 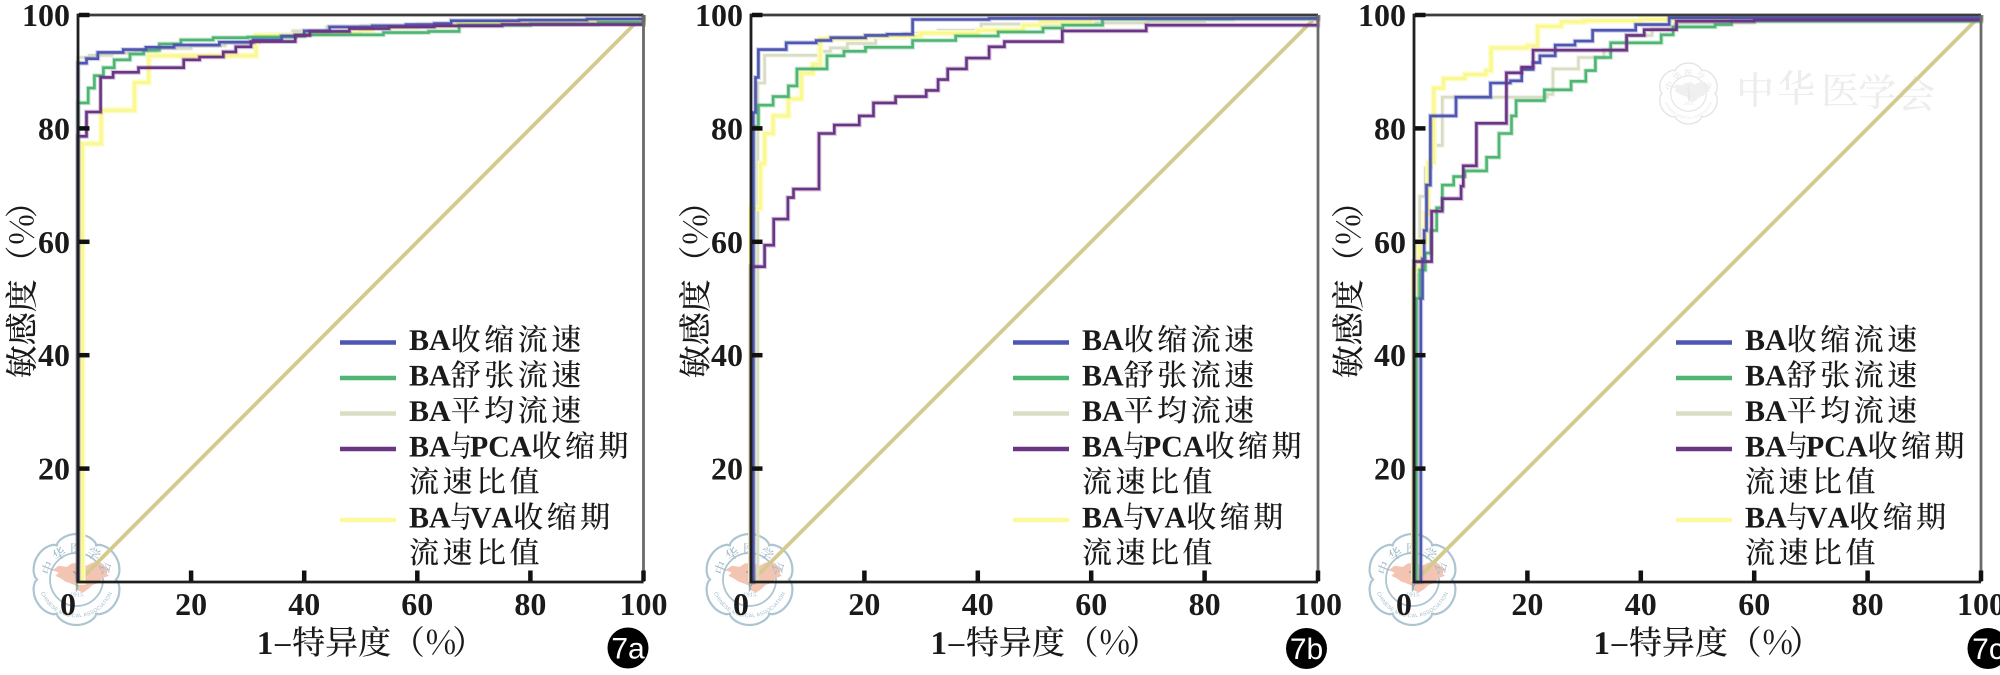 What do you see at coordinates (628, 649) in the screenshot?
I see `svg-text: 7a` at bounding box center [628, 649].